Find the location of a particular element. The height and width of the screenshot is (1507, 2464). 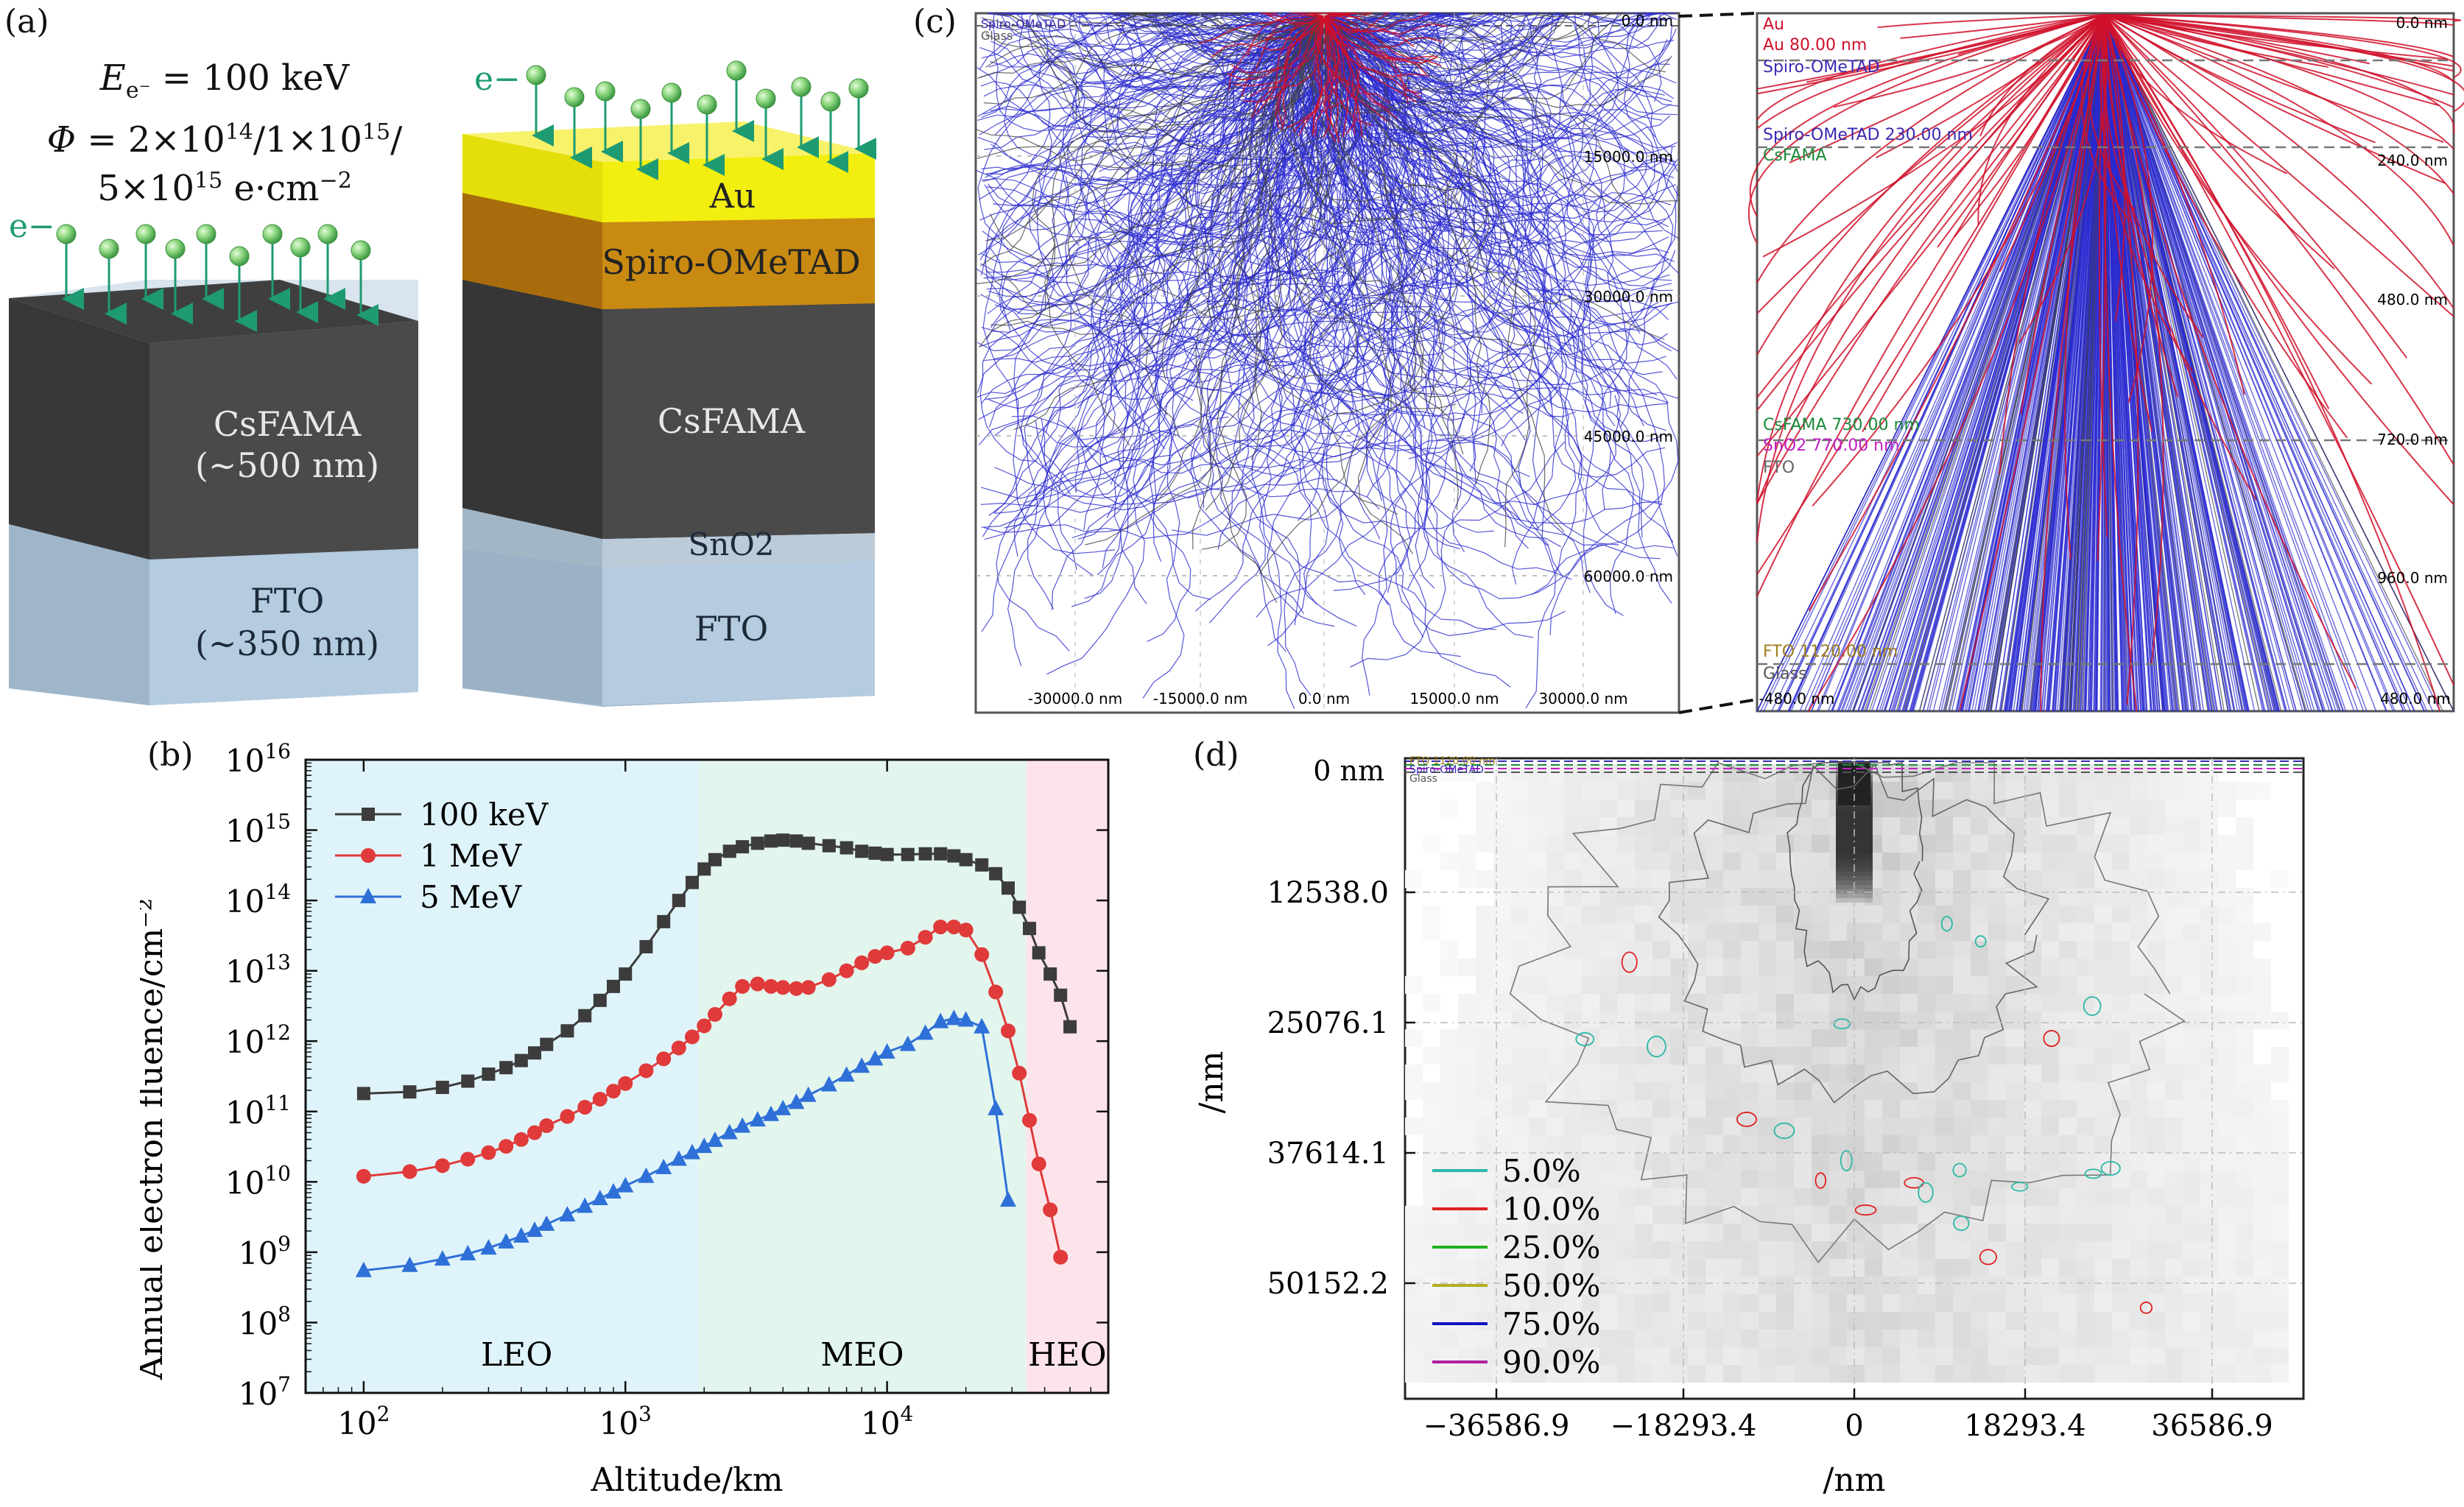

y-tick-label: 107 is located at coordinates (265, 1392).